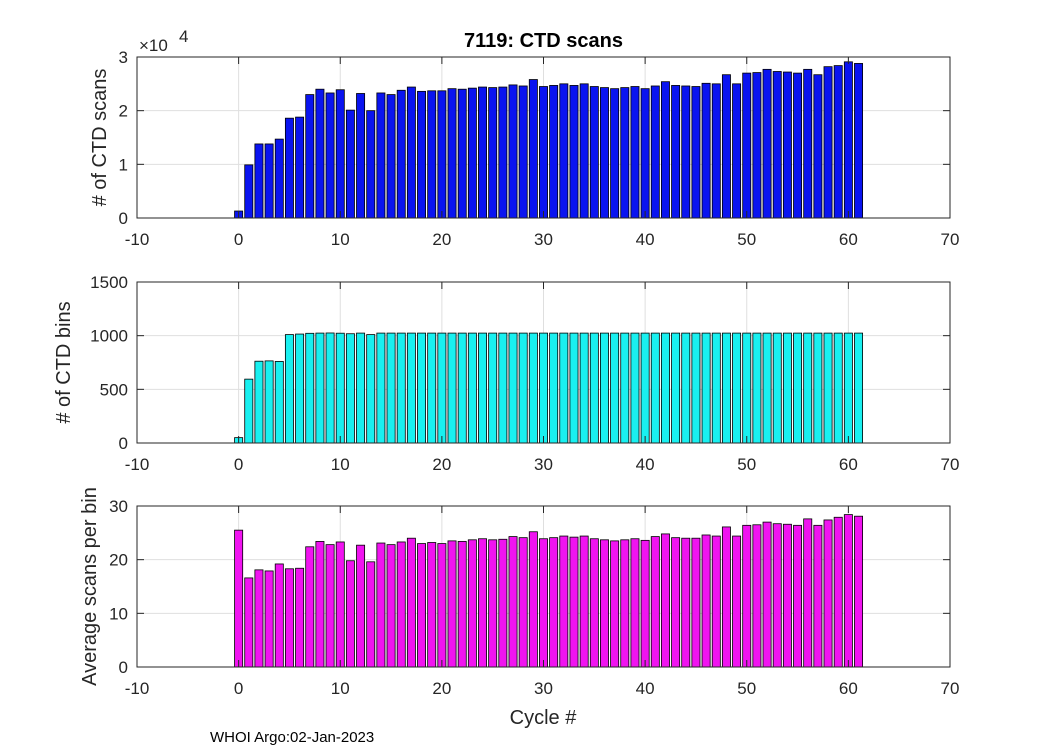  Describe the element at coordinates (543, 239) in the screenshot. I see `scans-x-tick-label: 30` at that location.